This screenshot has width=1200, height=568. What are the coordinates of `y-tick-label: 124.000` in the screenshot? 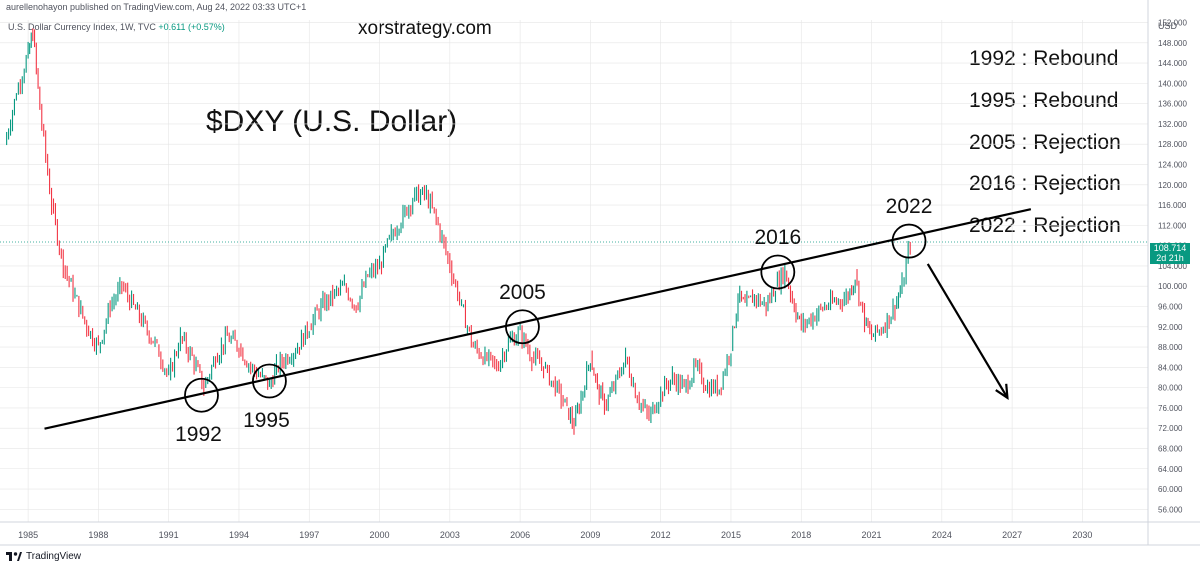 It's located at (1172, 165).